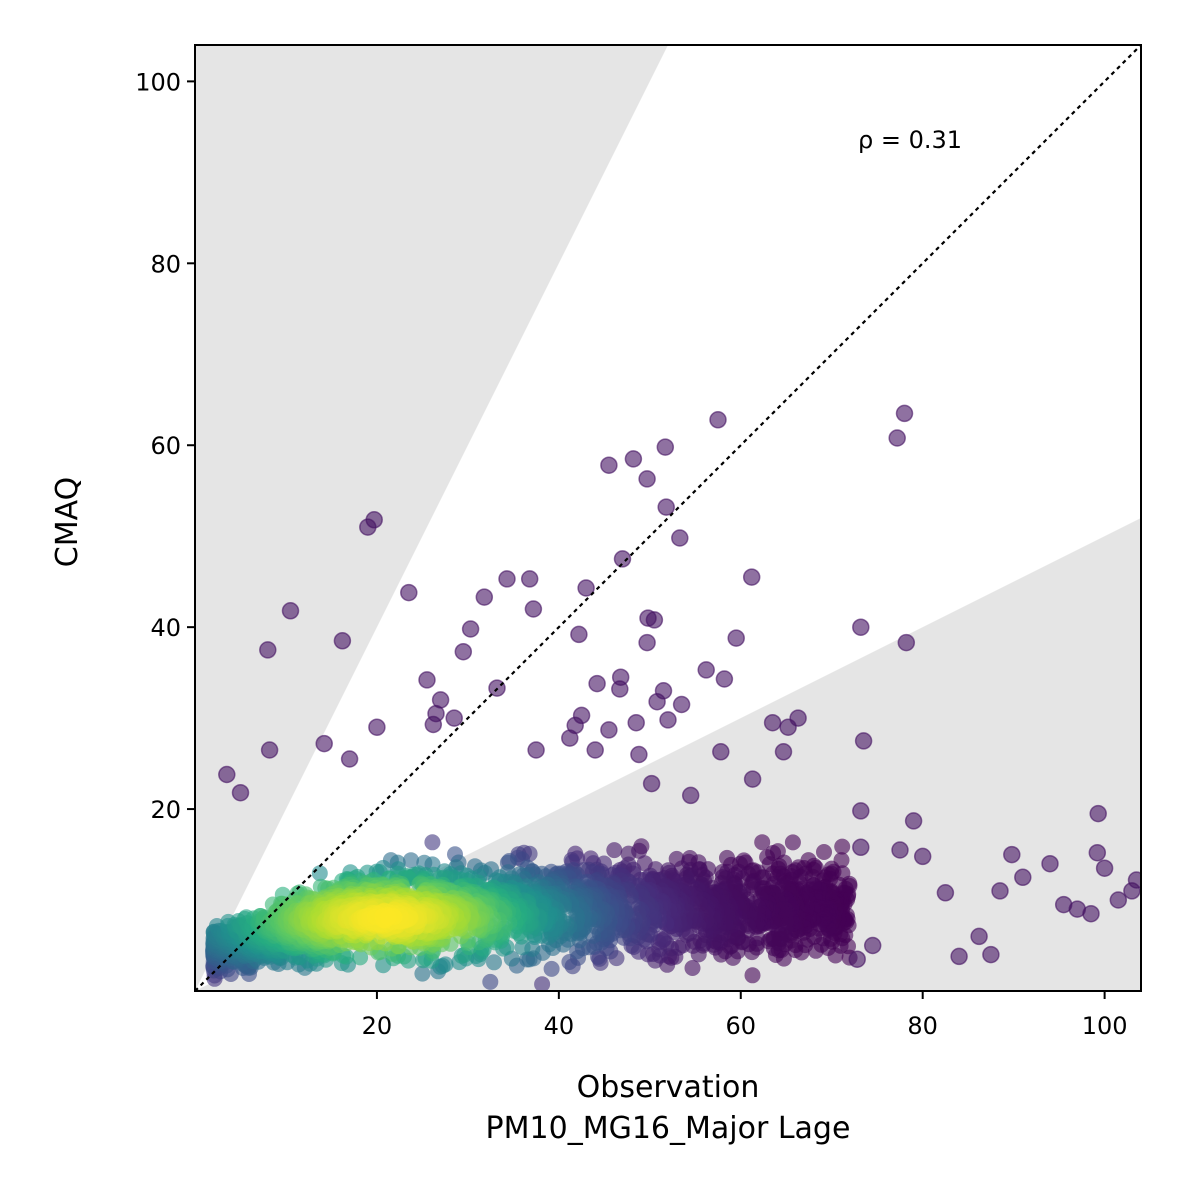  I want to click on density-cloud, so click(531, 912).